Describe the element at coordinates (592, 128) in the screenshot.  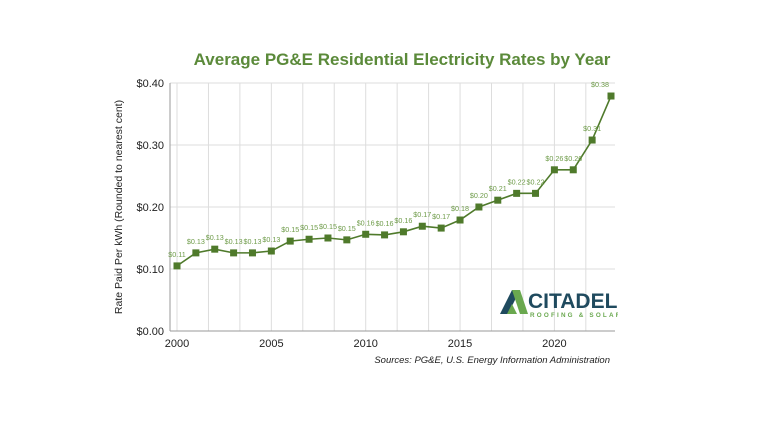
I see `data-label: $0.31` at that location.